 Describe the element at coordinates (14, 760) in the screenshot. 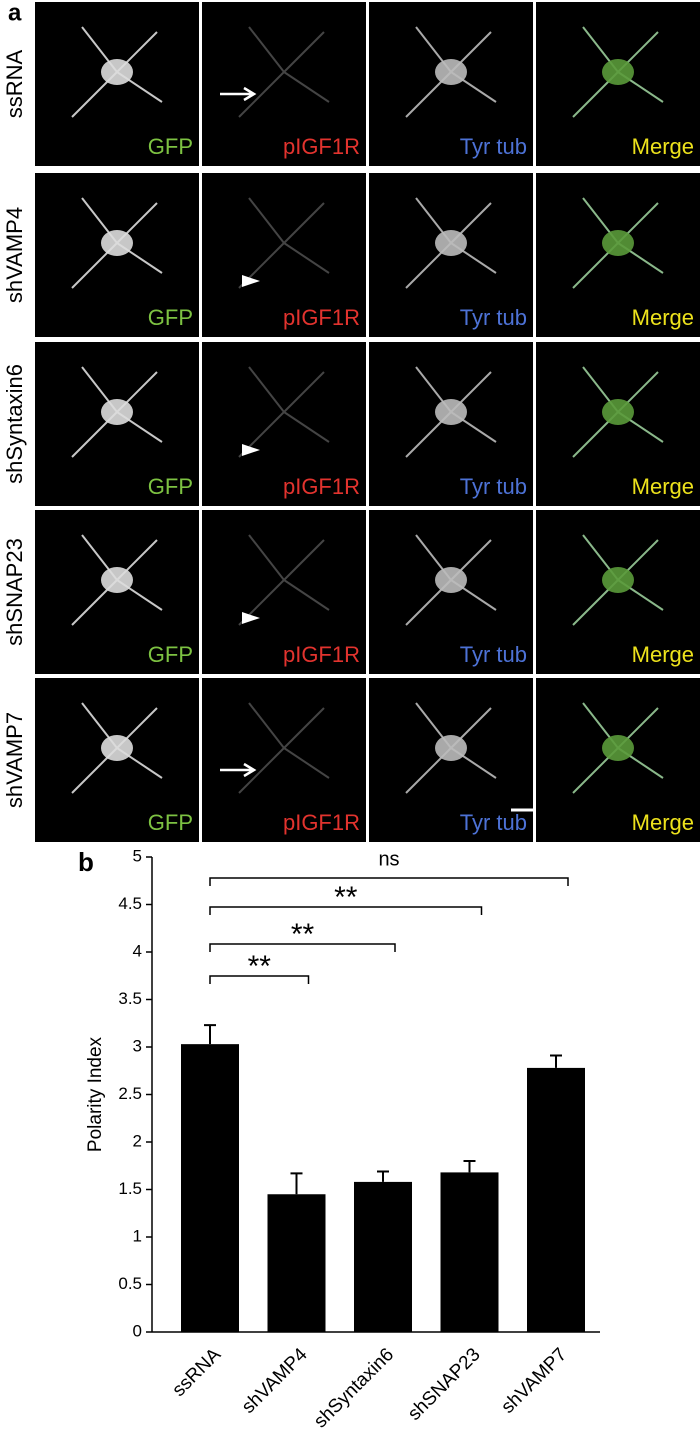

I see `row-label: shVAMP7` at that location.